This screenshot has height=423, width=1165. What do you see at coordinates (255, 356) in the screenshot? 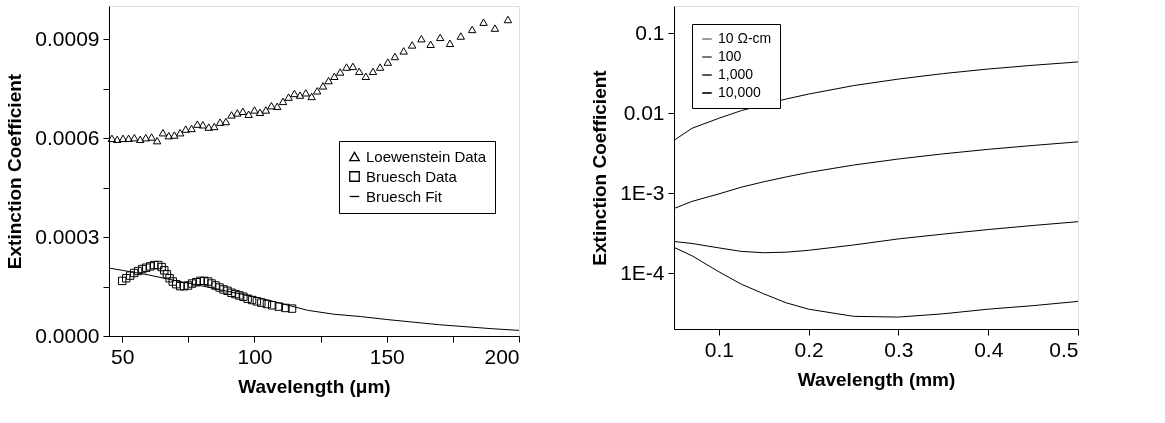
I see `x-tick-label: 100` at bounding box center [255, 356].